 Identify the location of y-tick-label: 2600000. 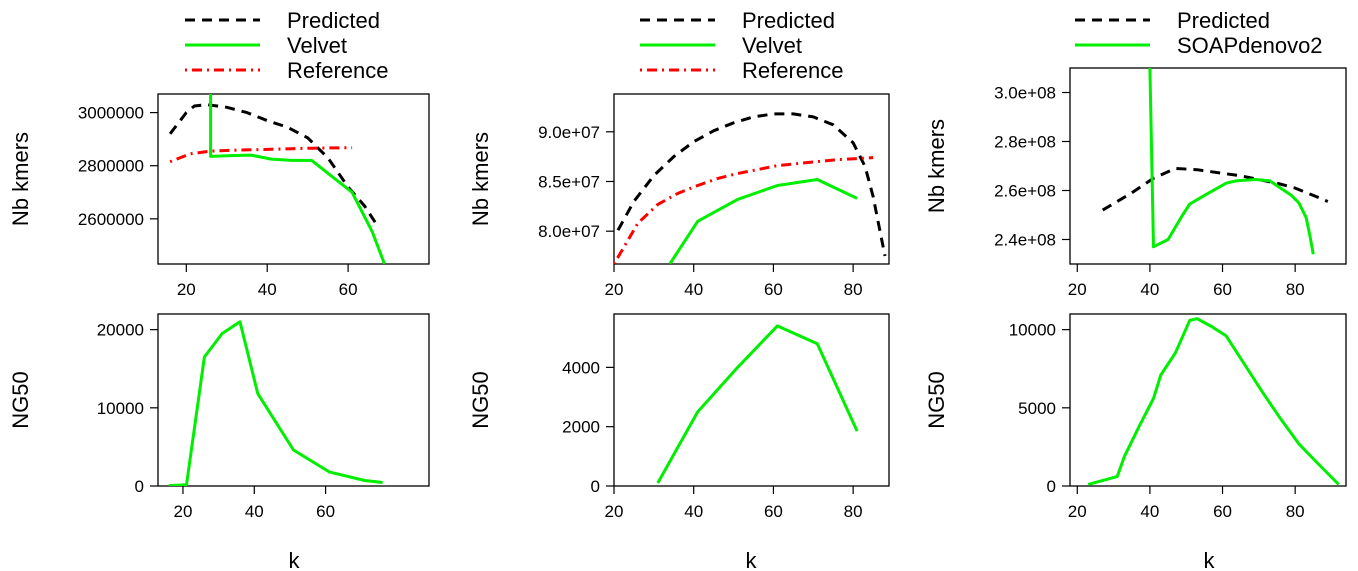
(111, 219).